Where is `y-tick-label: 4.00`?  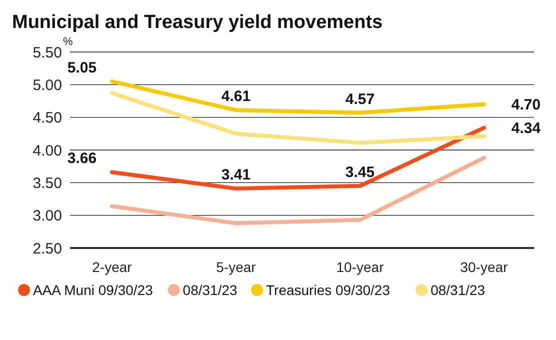
y-tick-label: 4.00 is located at coordinates (47, 151).